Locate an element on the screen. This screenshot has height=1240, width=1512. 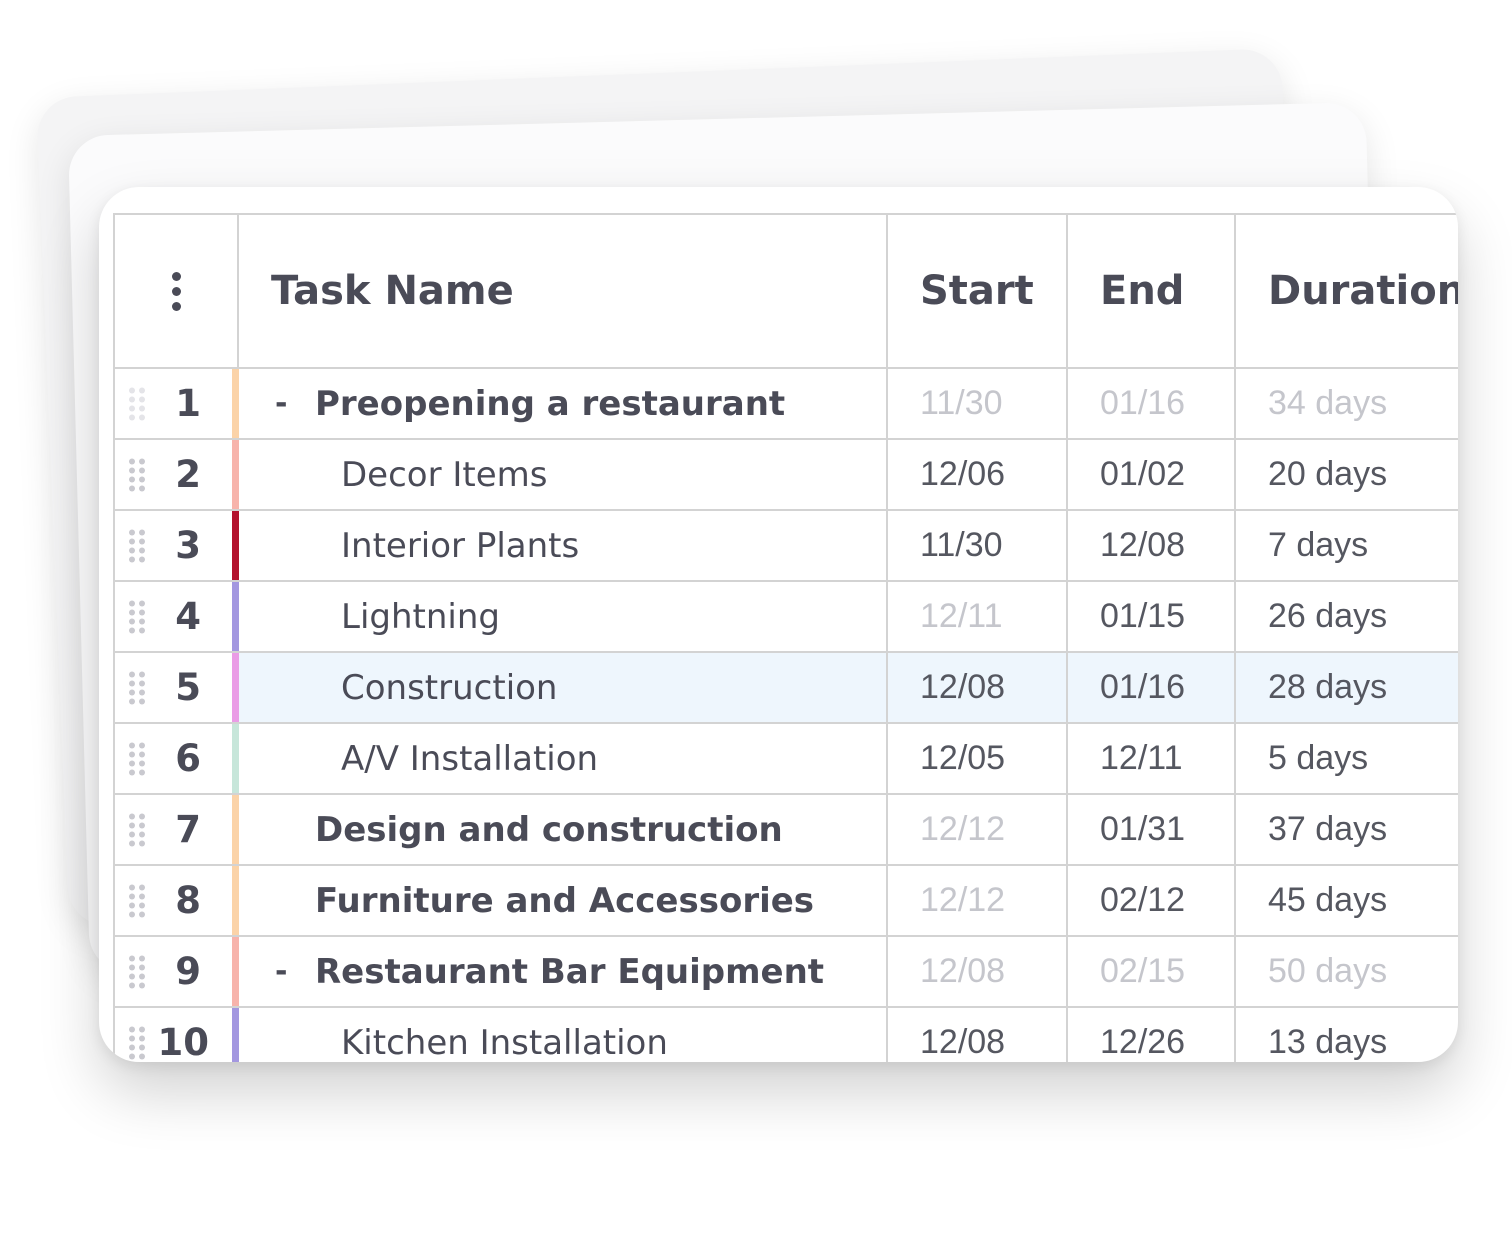
row-index-cell: 4 is located at coordinates (177, 616).